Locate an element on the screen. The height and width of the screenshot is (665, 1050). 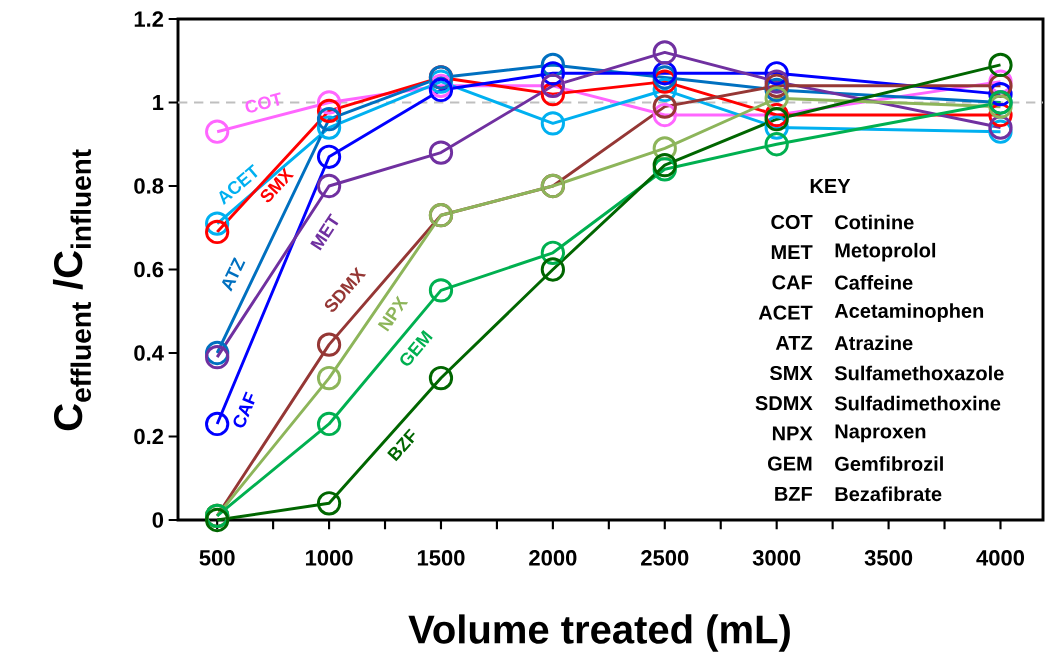
annotation: Atrazine is located at coordinates (873, 343).